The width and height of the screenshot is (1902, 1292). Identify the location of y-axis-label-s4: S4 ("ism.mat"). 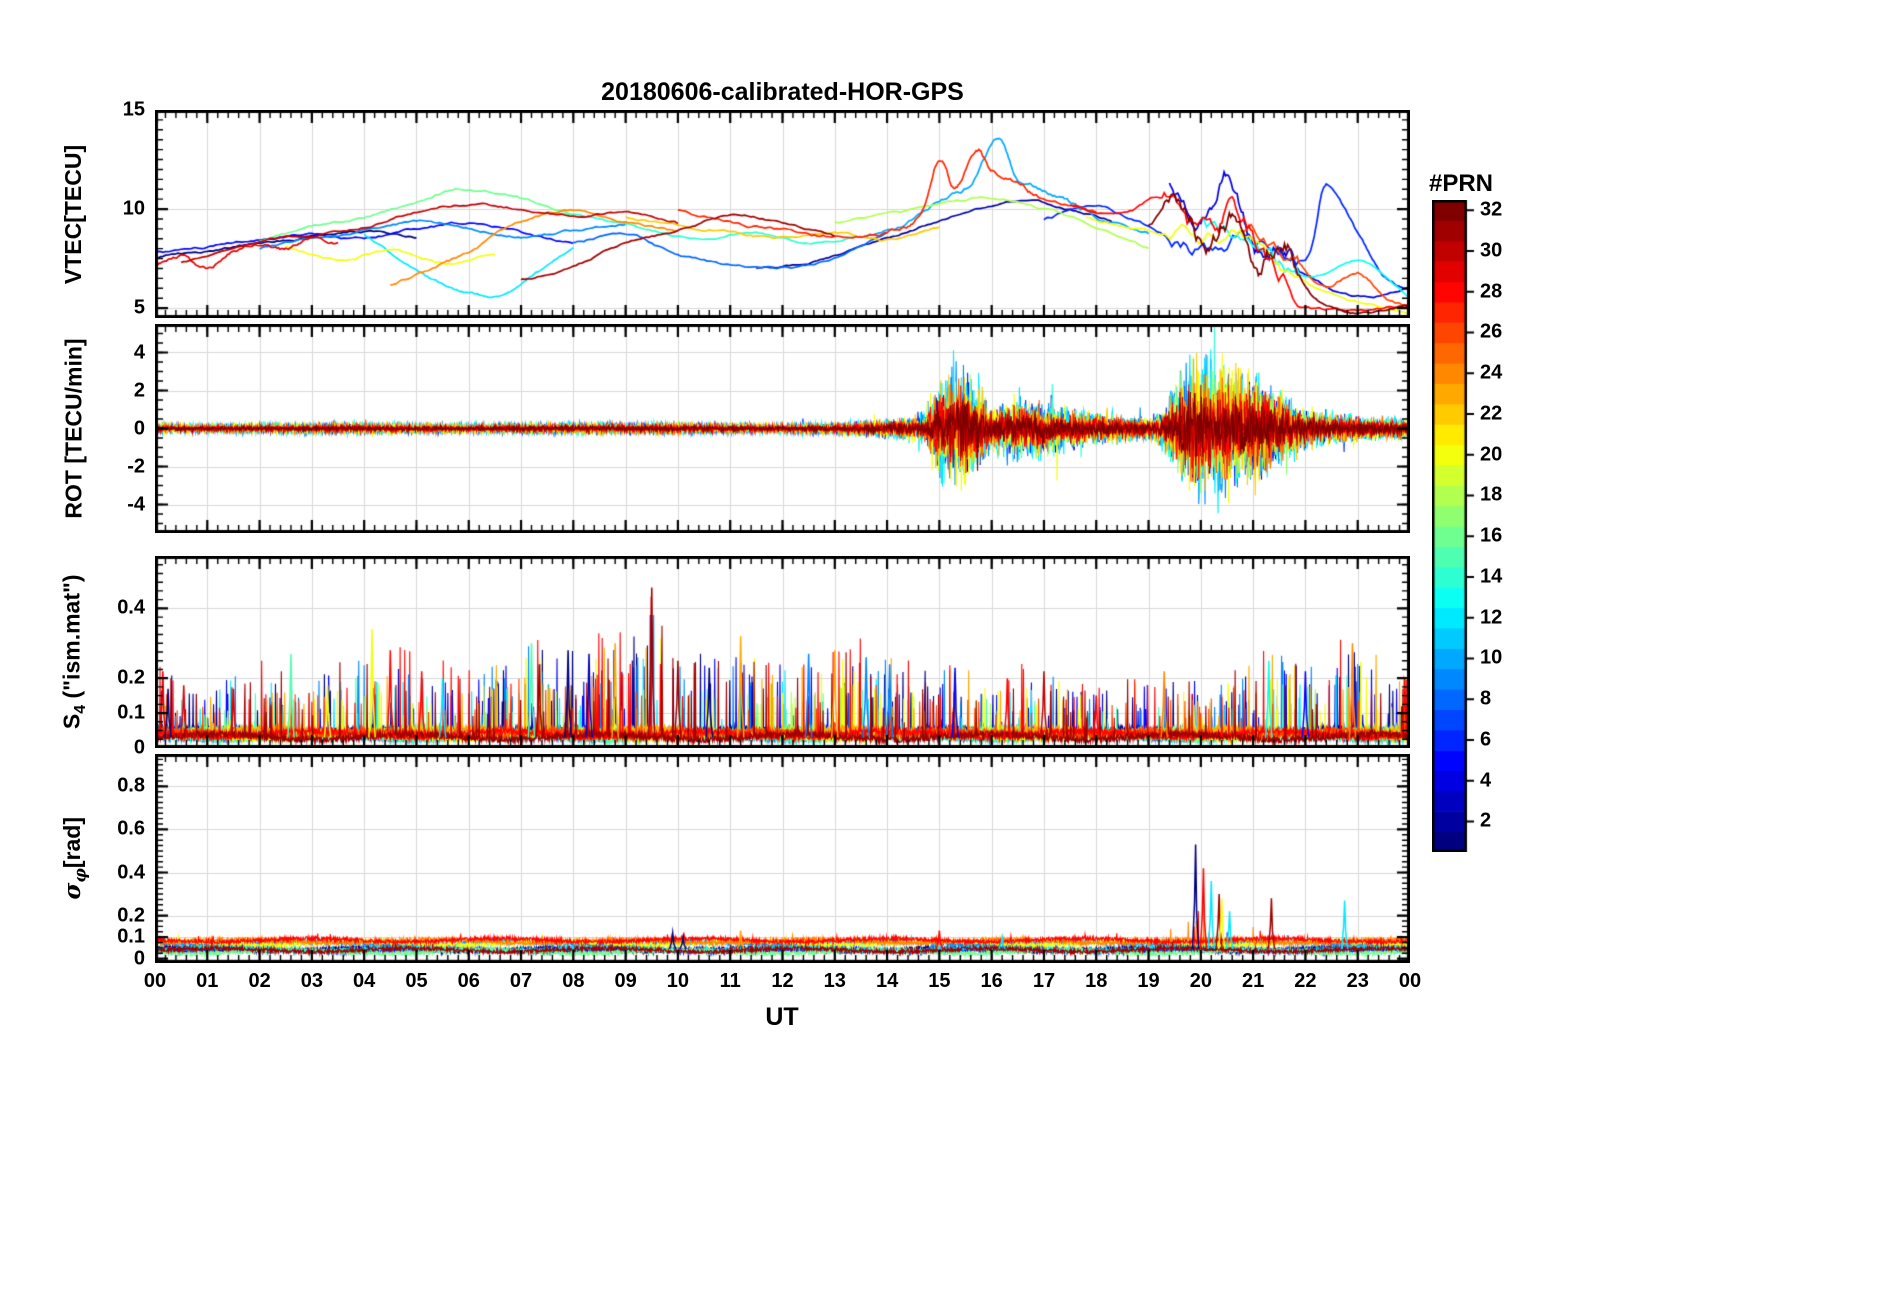
(73, 652).